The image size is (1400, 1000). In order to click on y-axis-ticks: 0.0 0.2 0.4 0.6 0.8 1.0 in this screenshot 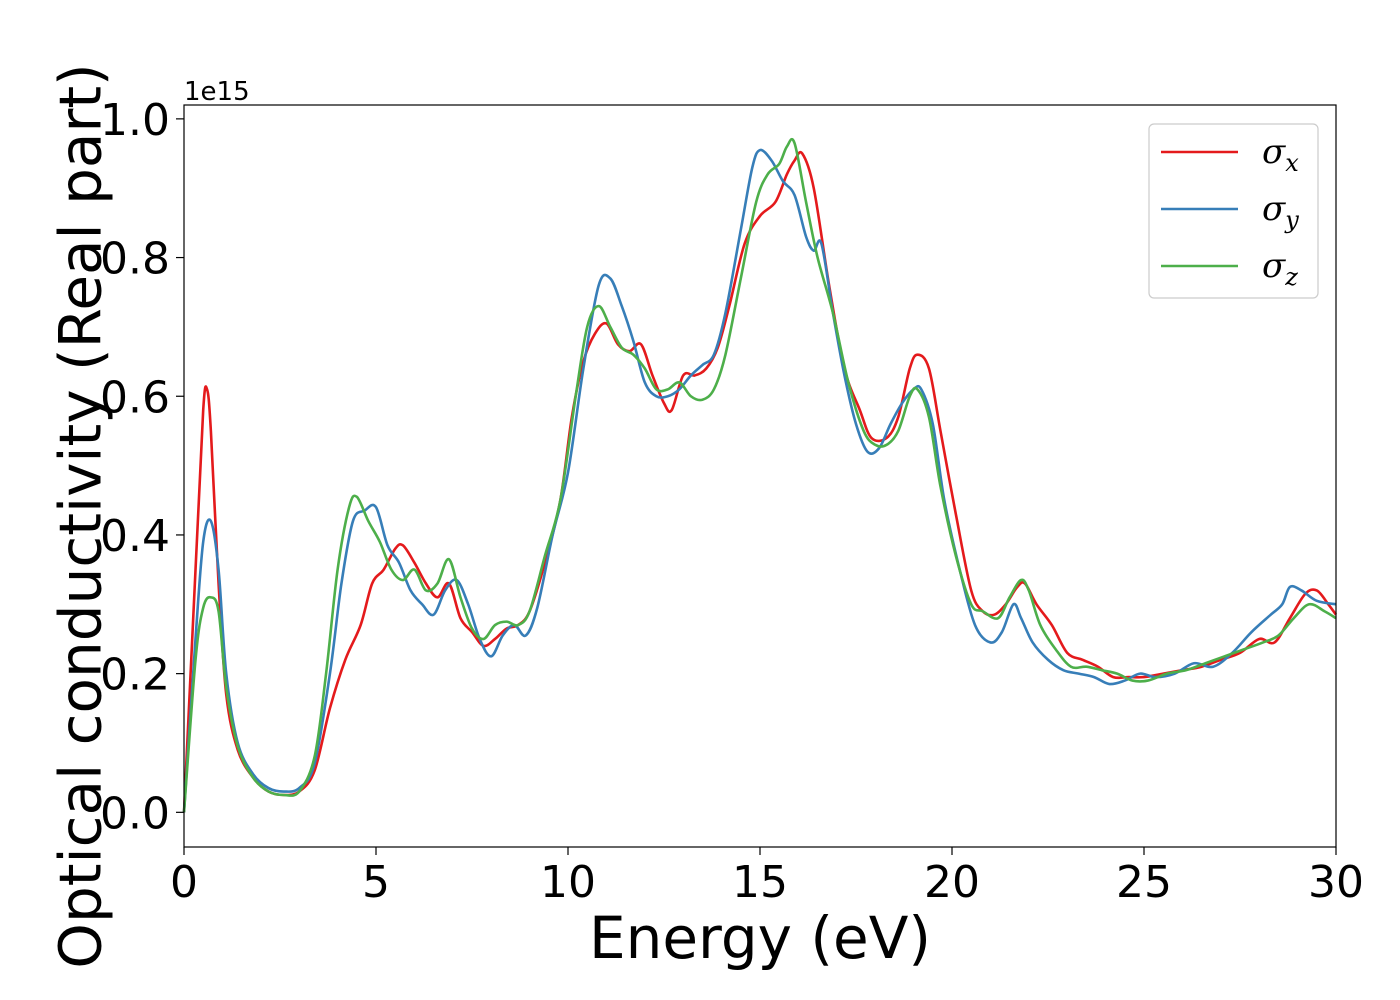, I will do `click(142, 467)`.